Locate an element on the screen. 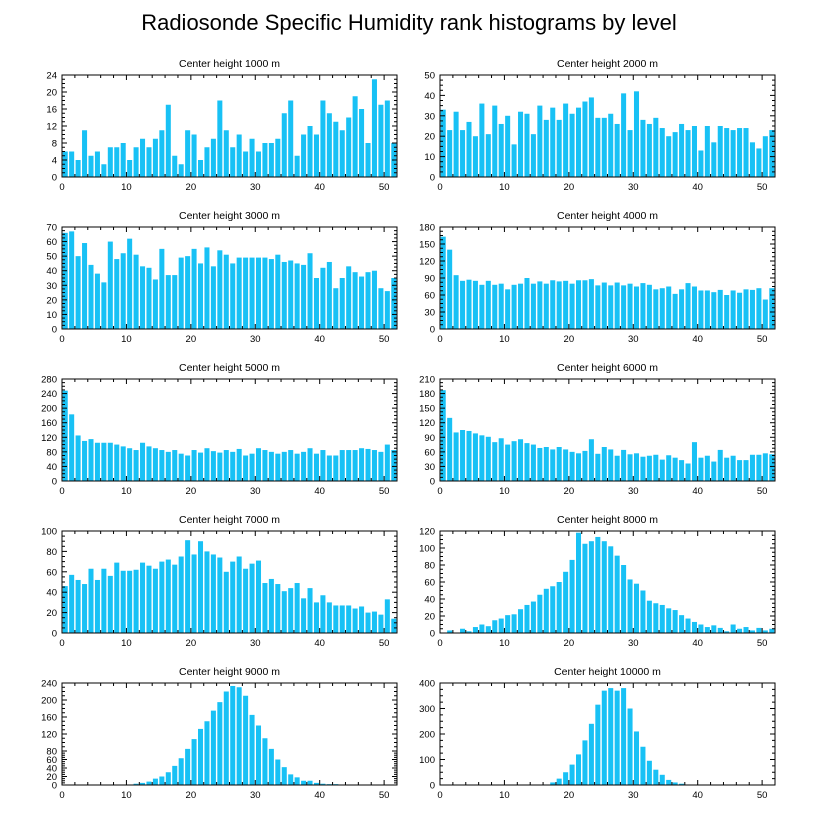  x-tick-label: 50 is located at coordinates (384, 643).